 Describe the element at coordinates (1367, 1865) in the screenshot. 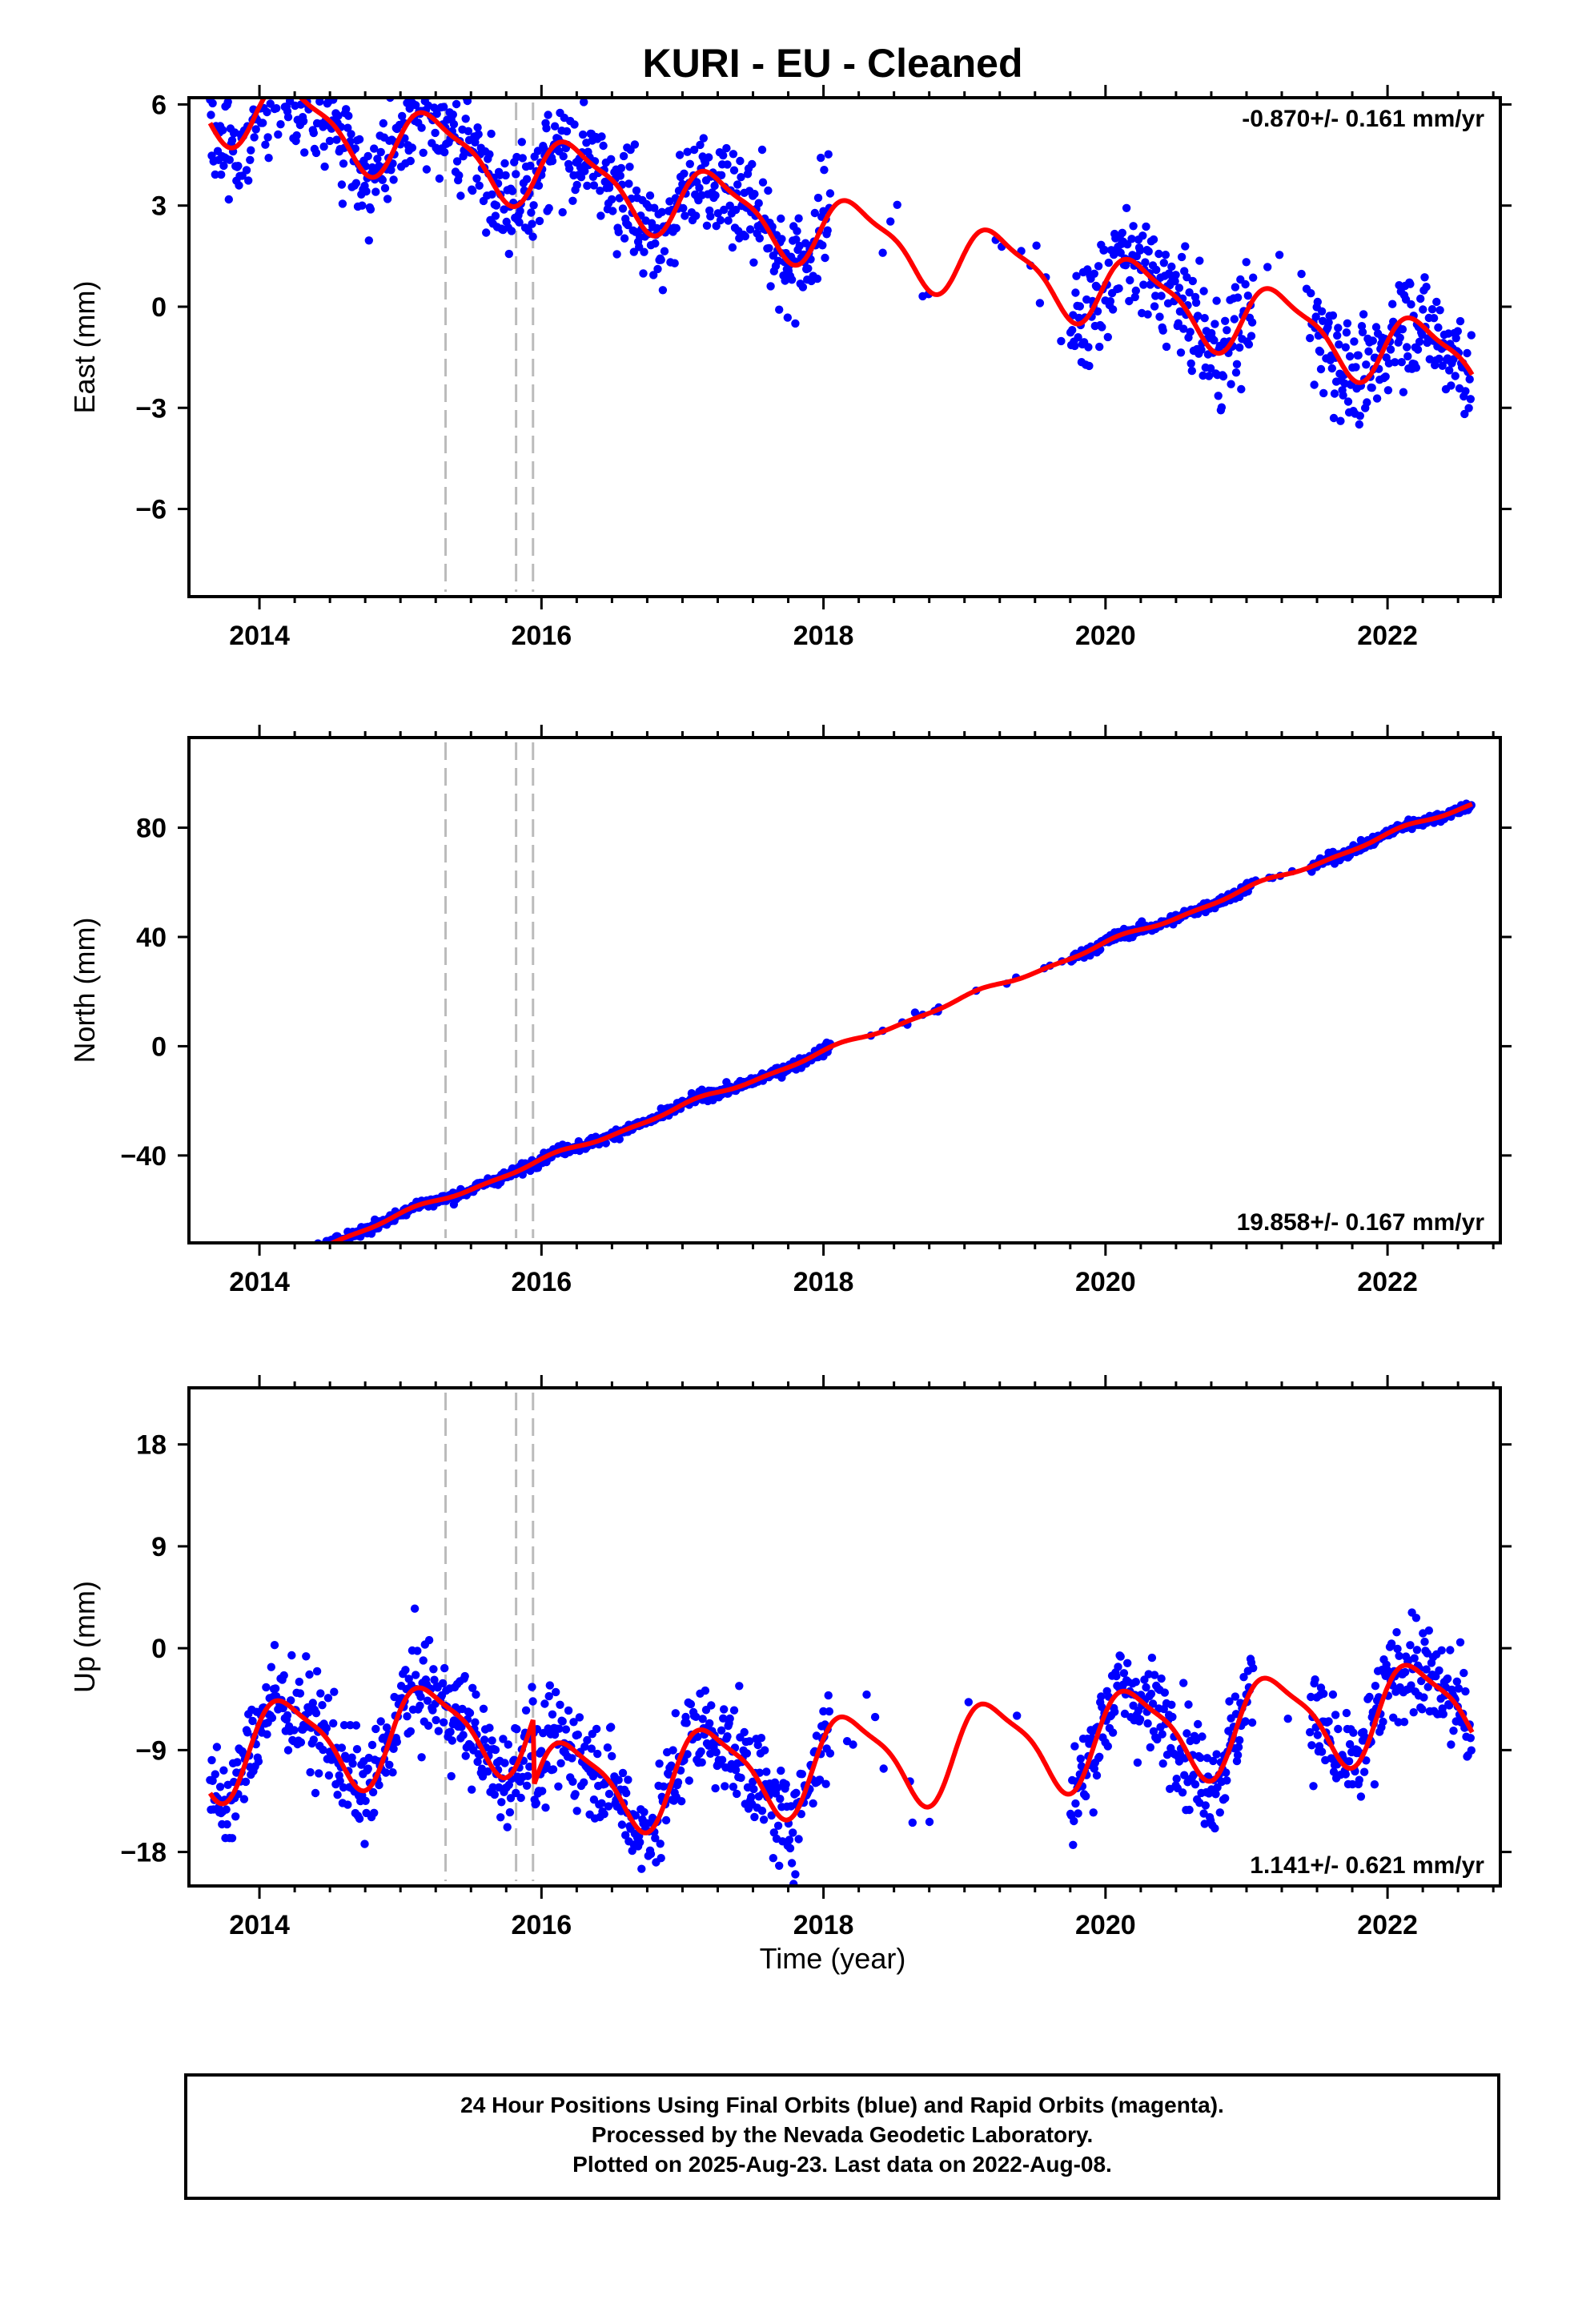

I see `velocity-annotation: 1.141+/- 0.621 mm/yr` at that location.